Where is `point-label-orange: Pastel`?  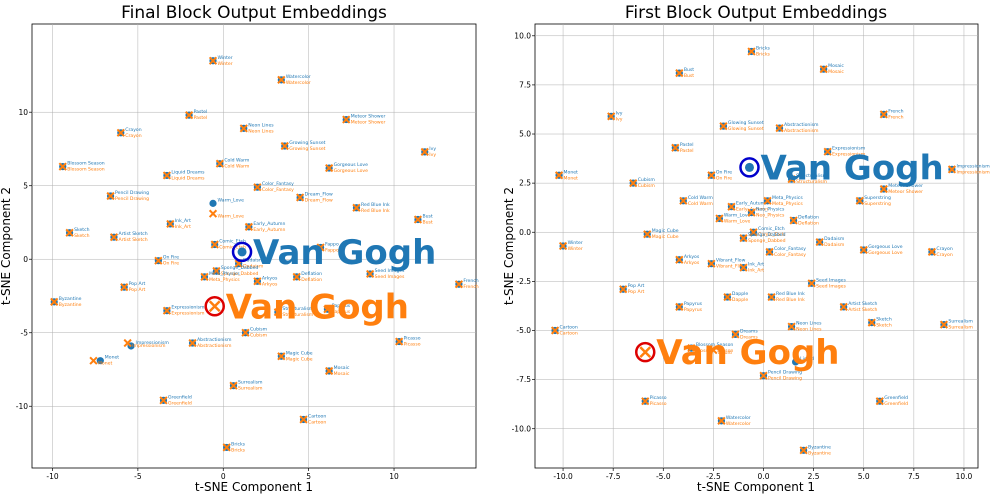
point-label-orange: Pastel is located at coordinates (201, 118).